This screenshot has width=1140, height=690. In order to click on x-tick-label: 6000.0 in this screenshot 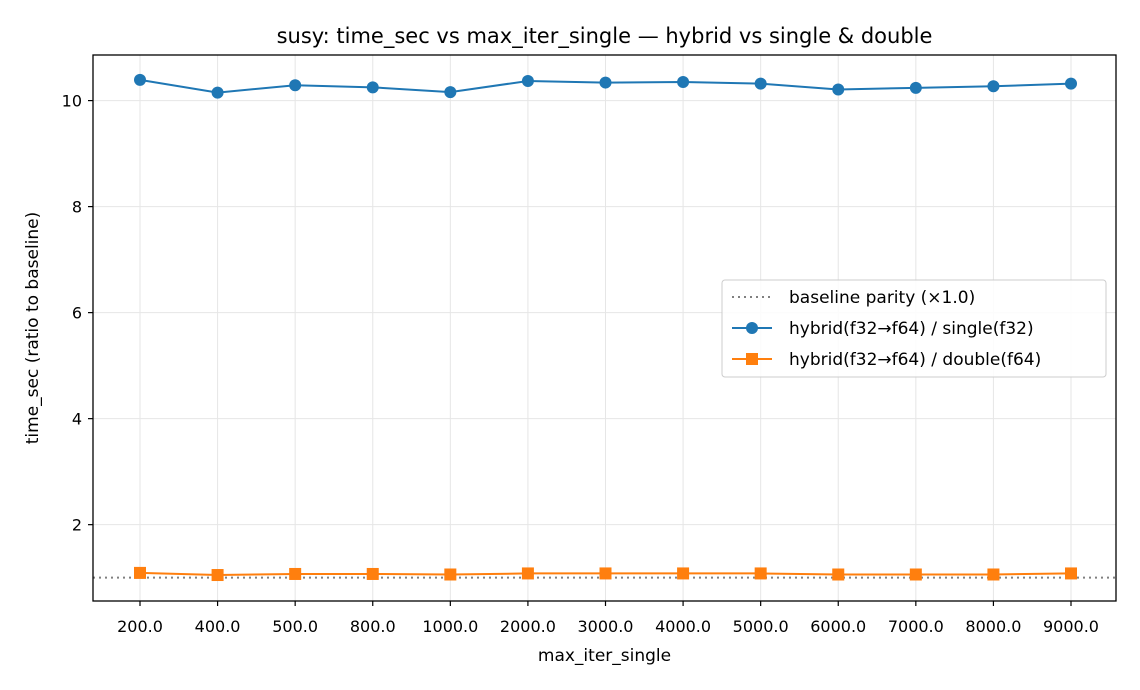, I will do `click(838, 626)`.